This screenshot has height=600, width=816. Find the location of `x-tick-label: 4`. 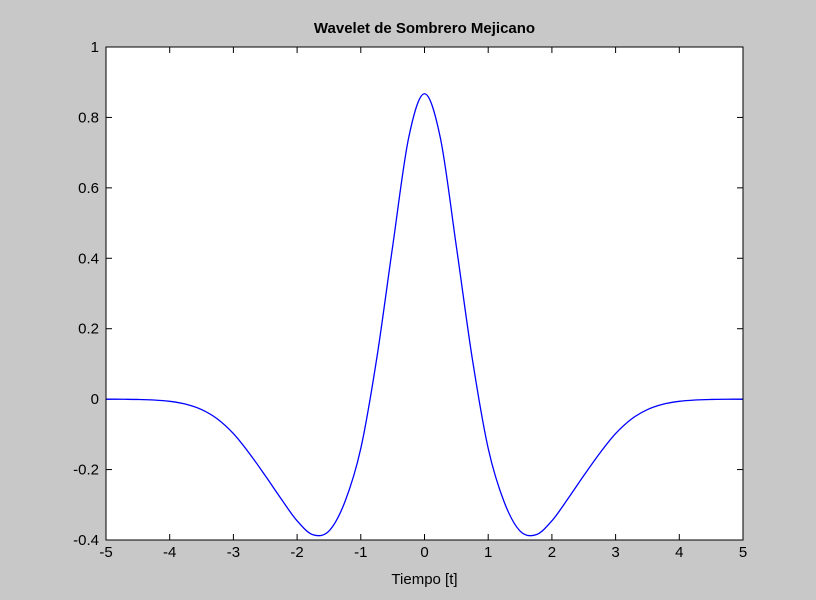

x-tick-label: 4 is located at coordinates (679, 552).